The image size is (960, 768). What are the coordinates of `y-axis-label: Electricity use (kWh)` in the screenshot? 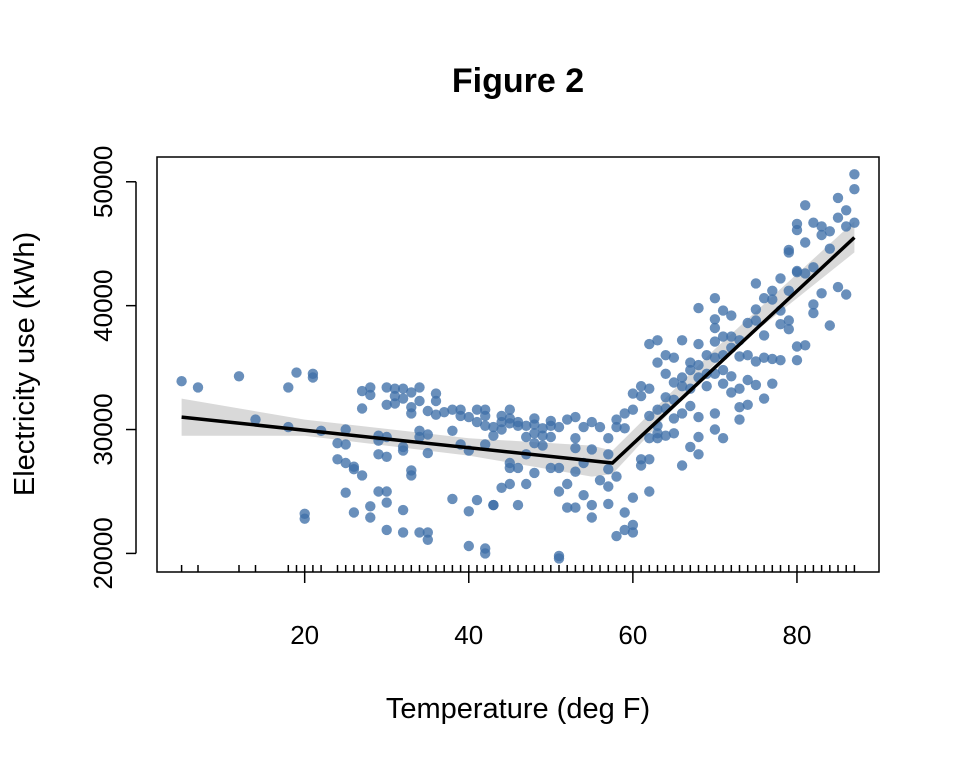 It's located at (25, 364).